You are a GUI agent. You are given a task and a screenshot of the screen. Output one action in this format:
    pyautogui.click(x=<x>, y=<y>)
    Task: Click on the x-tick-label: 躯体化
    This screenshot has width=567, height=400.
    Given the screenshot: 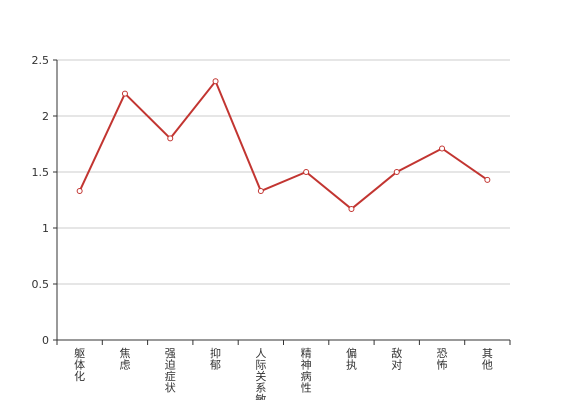 What is the action you would take?
    pyautogui.click(x=79, y=365)
    